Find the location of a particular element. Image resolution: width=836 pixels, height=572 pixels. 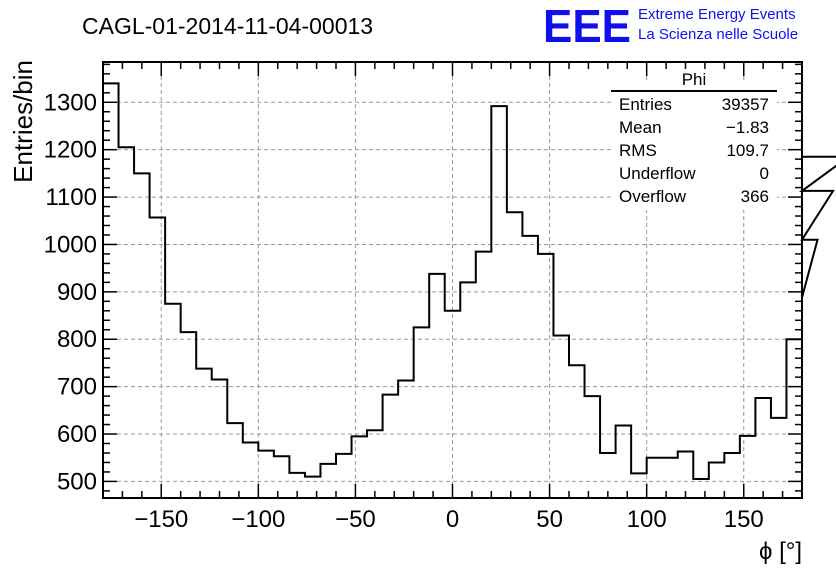

stats-value-underflow: 0 is located at coordinates (764, 173).